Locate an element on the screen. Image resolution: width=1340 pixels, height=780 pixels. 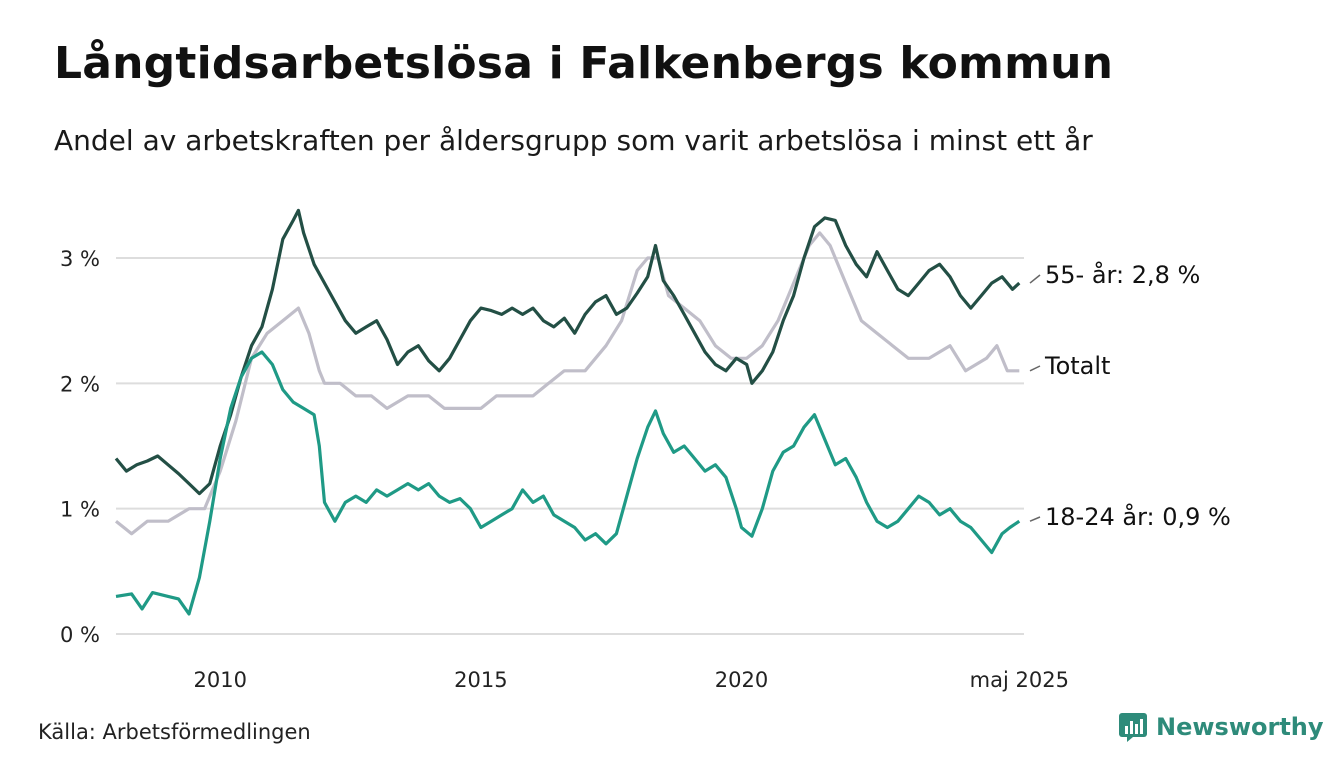
y-tick-label: 1 % is located at coordinates (80, 510).